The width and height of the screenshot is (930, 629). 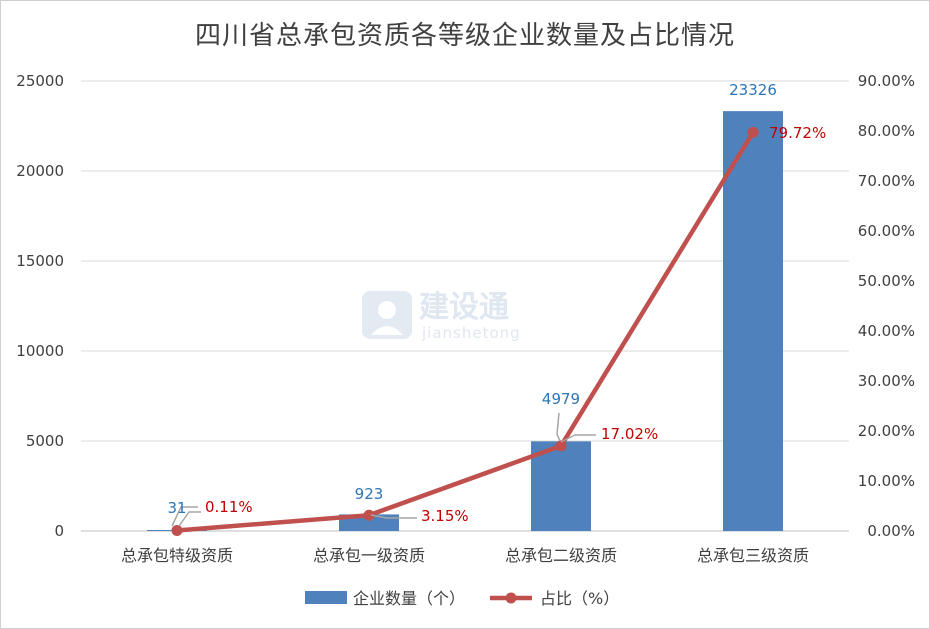 What do you see at coordinates (387, 330) in the screenshot?
I see `watermark-body-icon` at bounding box center [387, 330].